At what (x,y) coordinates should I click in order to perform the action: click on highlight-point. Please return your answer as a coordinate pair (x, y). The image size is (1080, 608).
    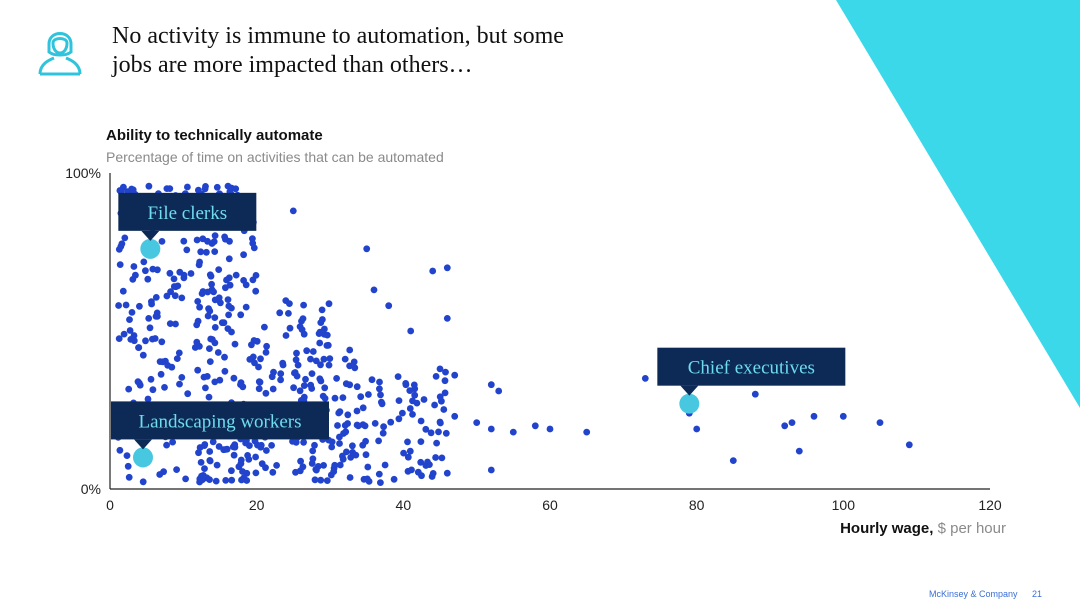
    Looking at the image, I should click on (150, 248).